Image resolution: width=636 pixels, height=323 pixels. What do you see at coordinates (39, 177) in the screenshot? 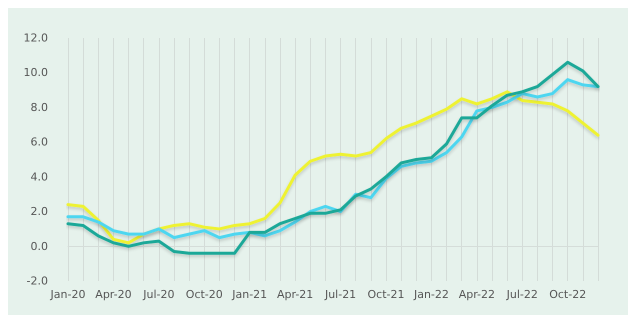
I see `y-tick-label: 4.0` at bounding box center [39, 177].